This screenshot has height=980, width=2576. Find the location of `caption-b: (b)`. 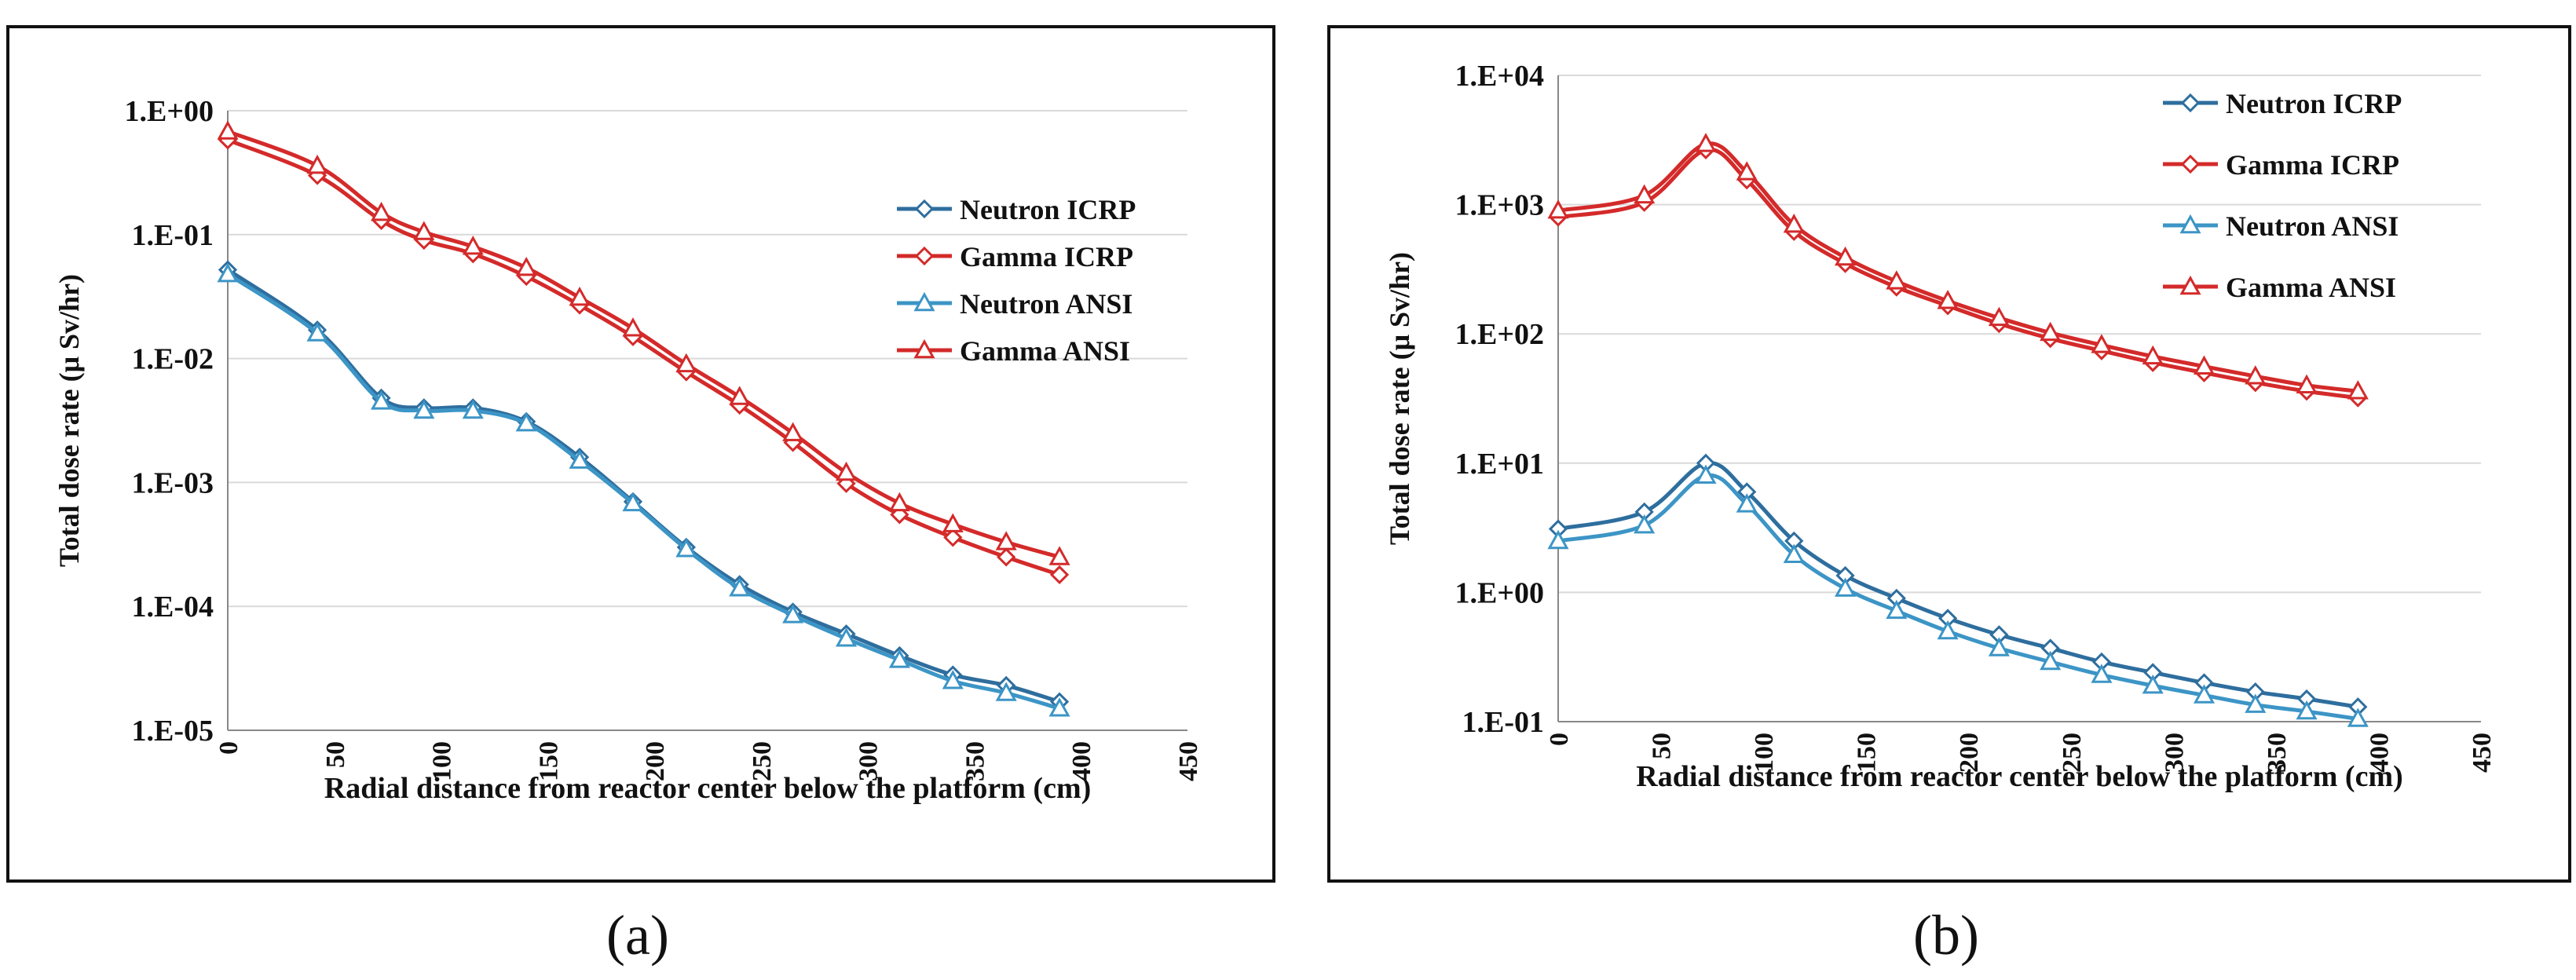

caption-b: (b) is located at coordinates (1946, 935).